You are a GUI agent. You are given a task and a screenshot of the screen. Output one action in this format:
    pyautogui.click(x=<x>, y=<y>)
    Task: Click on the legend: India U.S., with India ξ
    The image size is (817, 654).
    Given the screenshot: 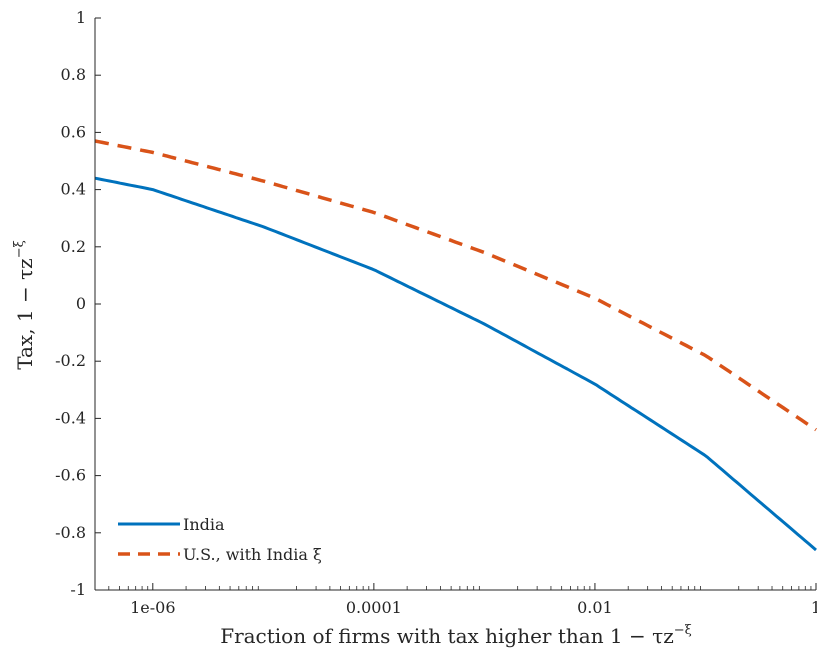 What is the action you would take?
    pyautogui.click(x=220, y=539)
    